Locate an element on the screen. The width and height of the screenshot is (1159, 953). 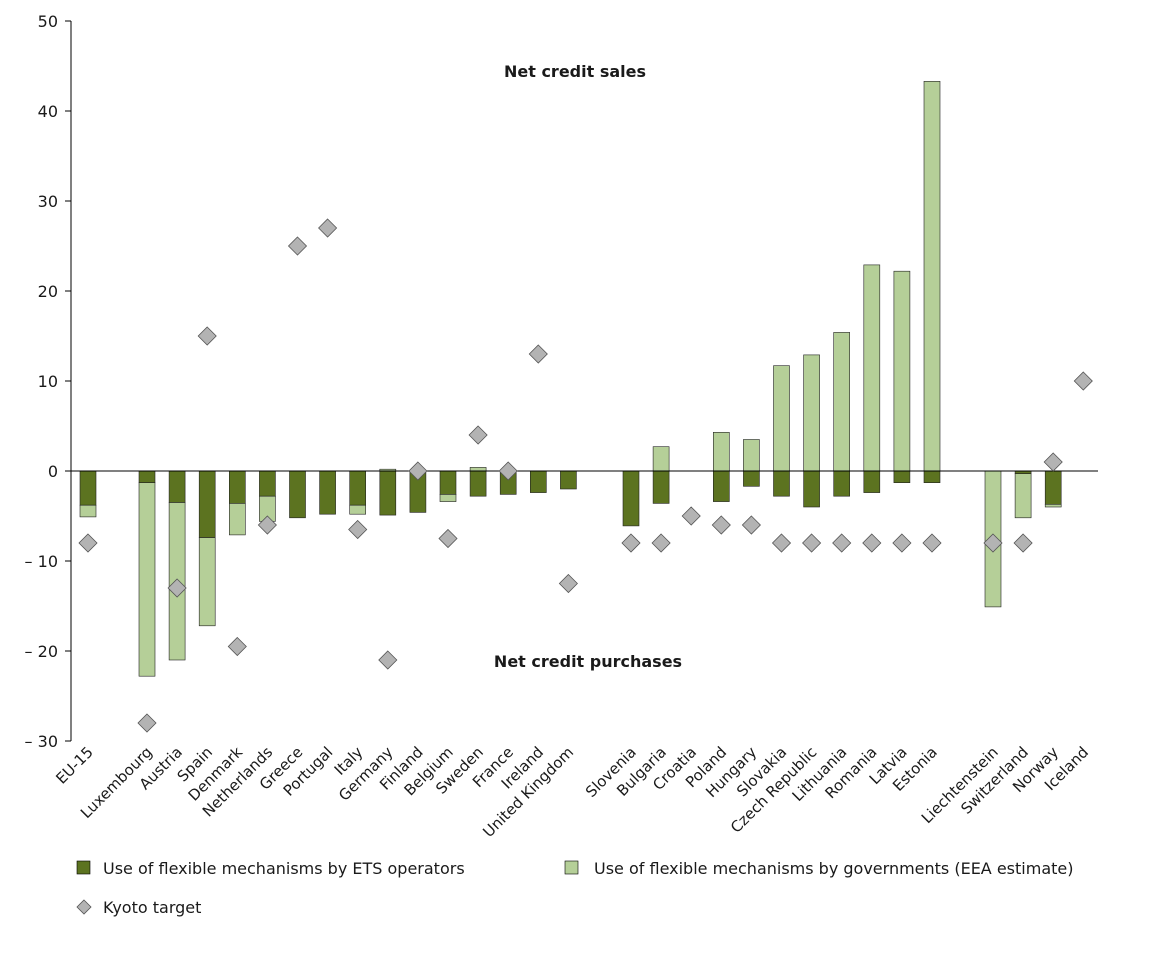
y-tick-label: – 30 is located at coordinates (41, 741).